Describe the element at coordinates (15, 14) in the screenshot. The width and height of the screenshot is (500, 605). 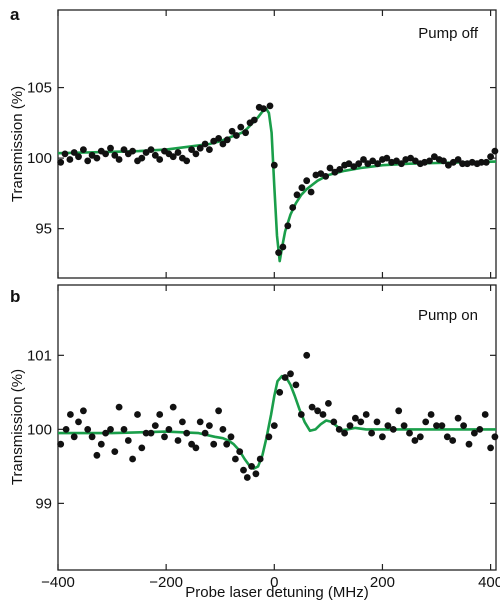
I see `panel-a-letter: a` at that location.